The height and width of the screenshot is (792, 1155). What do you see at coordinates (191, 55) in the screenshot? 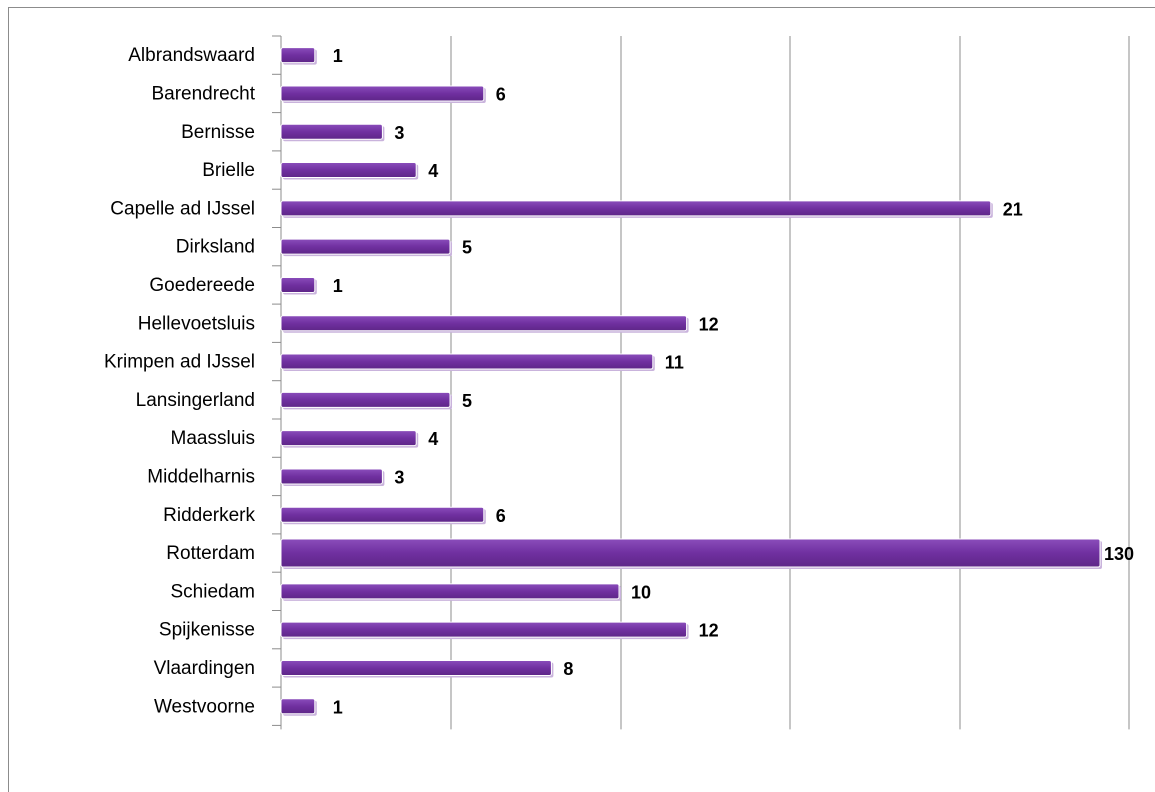
I see `category-label: Albrandswaard` at bounding box center [191, 55].